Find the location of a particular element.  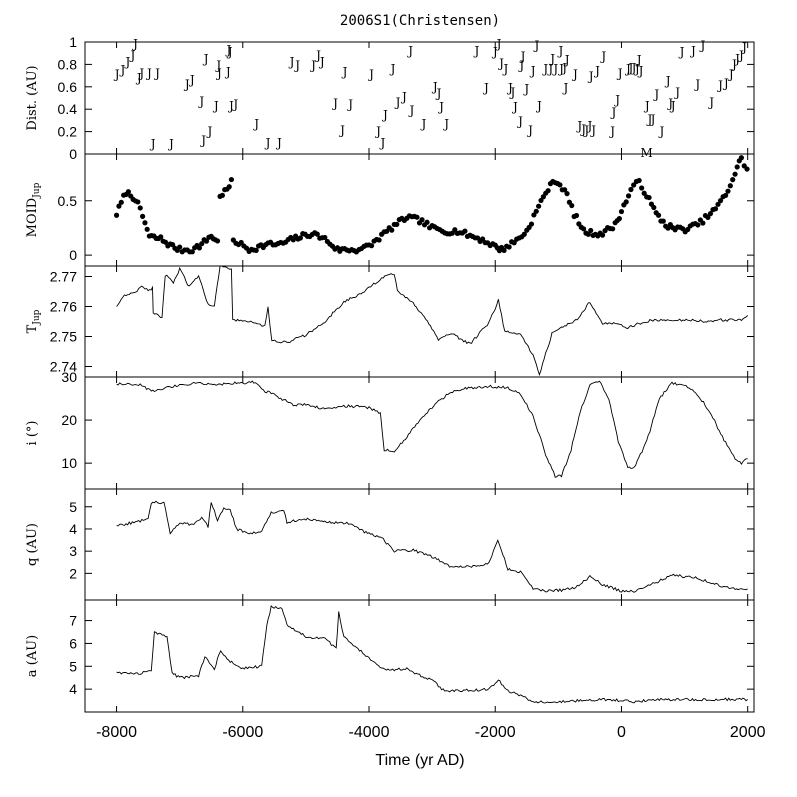

incl-ytick-label: 10 is located at coordinates (69, 463).